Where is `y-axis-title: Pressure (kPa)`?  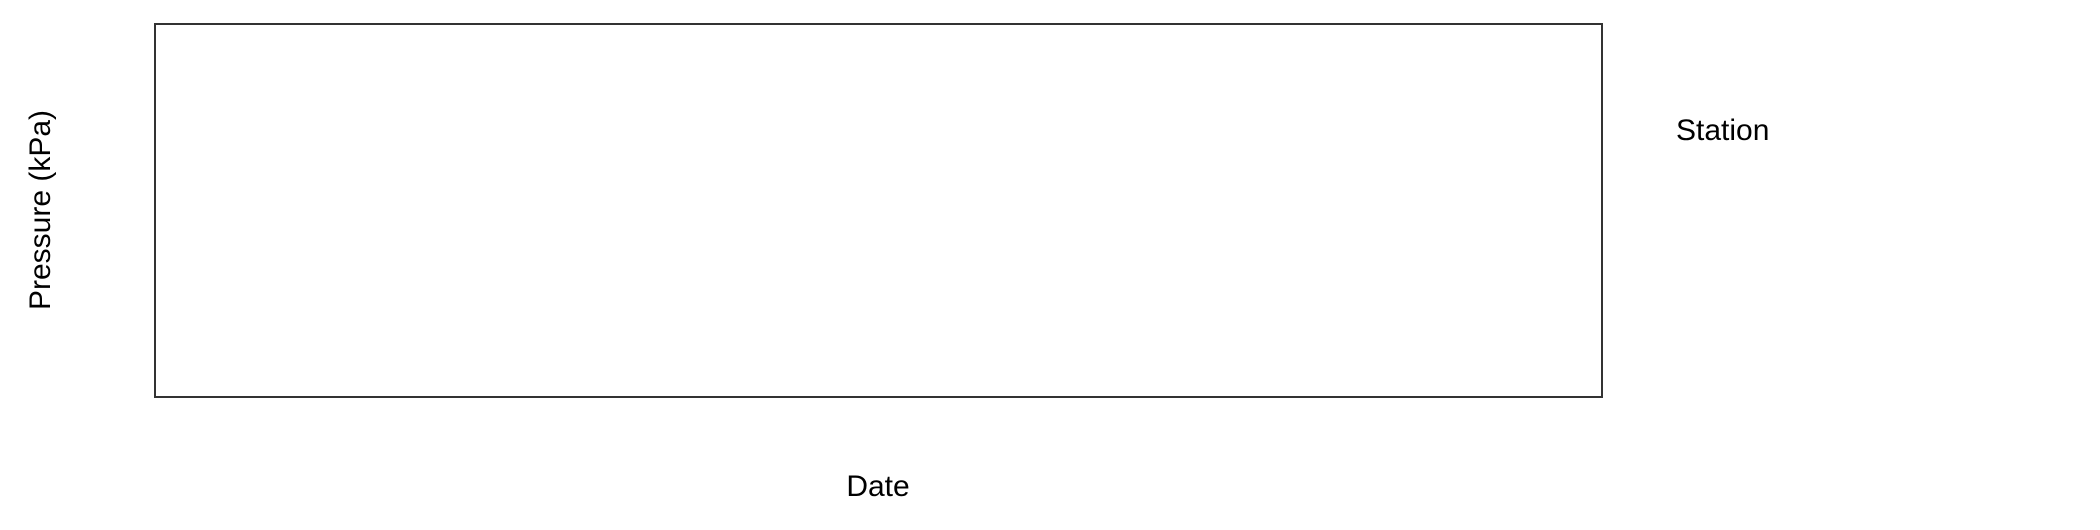
y-axis-title: Pressure (kPa) is located at coordinates (40, 210).